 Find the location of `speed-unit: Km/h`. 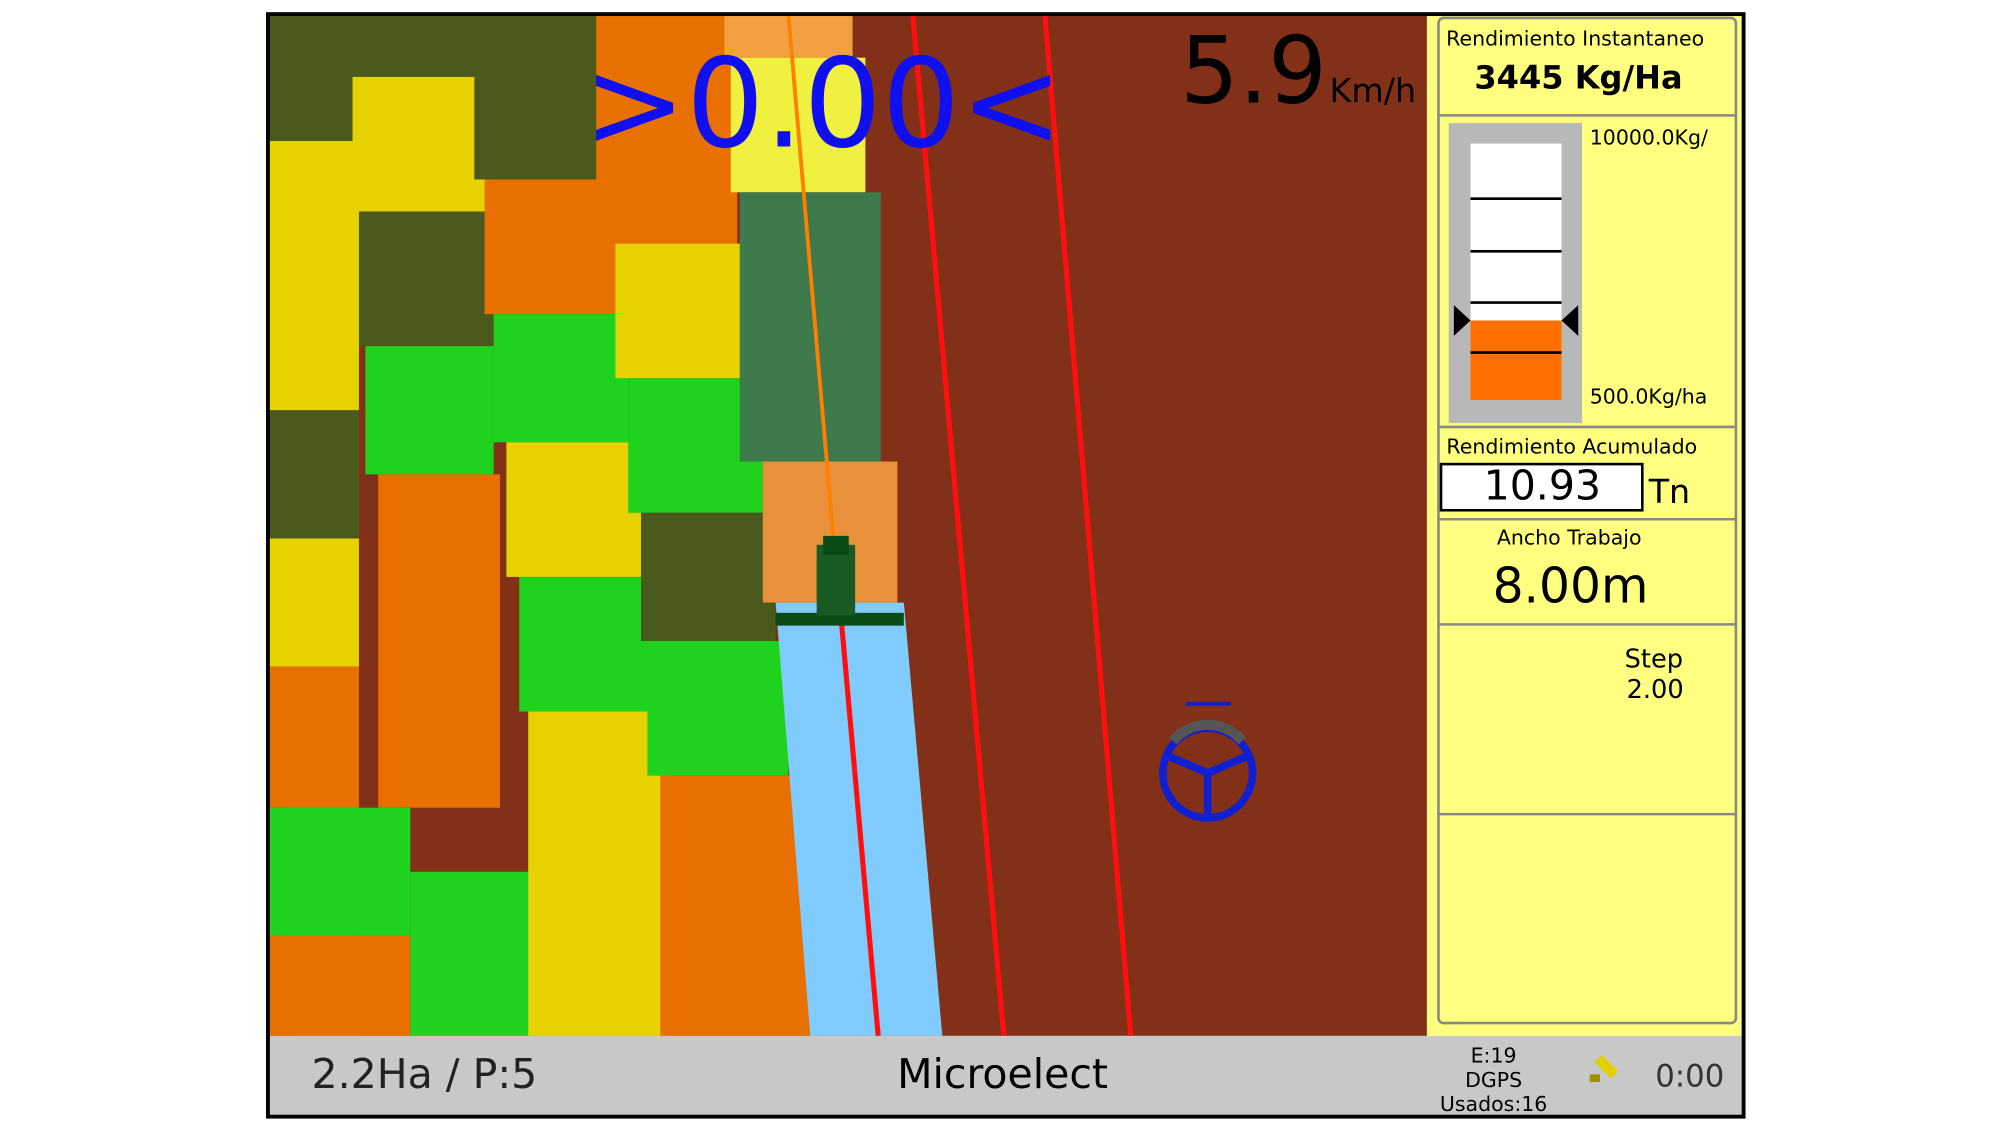

speed-unit: Km/h is located at coordinates (1372, 90).